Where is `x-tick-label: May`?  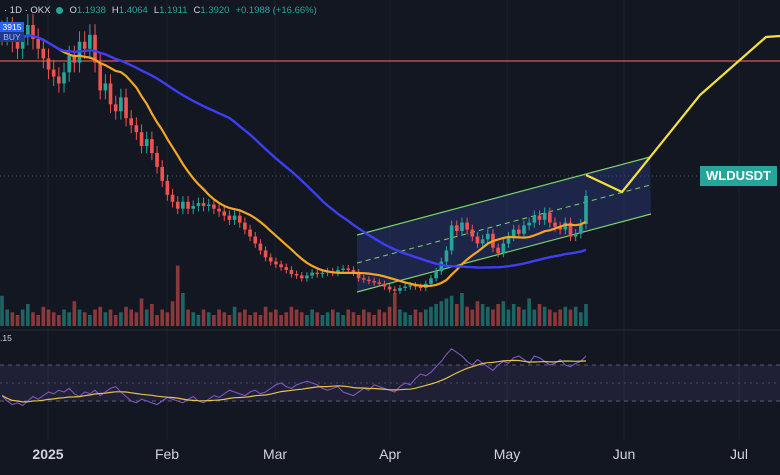 x-tick-label: May is located at coordinates (507, 454).